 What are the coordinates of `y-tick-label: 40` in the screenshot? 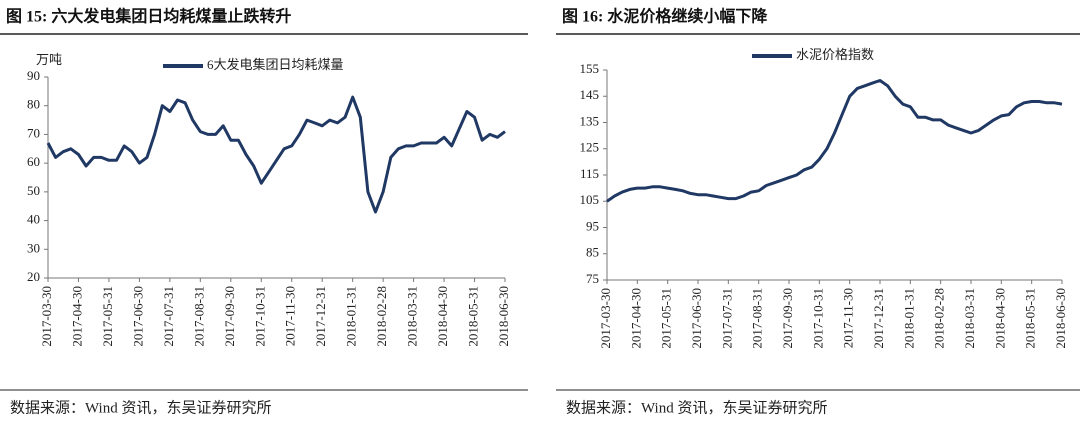 It's located at (33, 219).